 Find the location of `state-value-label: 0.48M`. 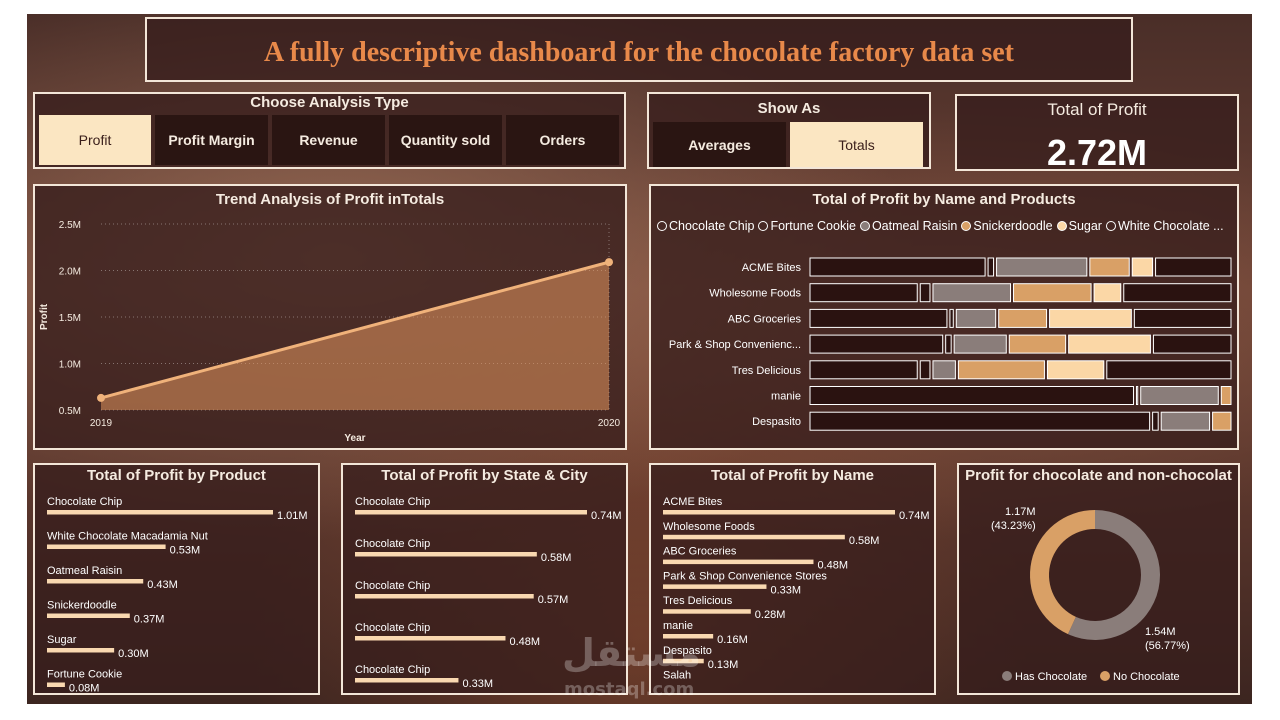

state-value-label: 0.48M is located at coordinates (524, 642).